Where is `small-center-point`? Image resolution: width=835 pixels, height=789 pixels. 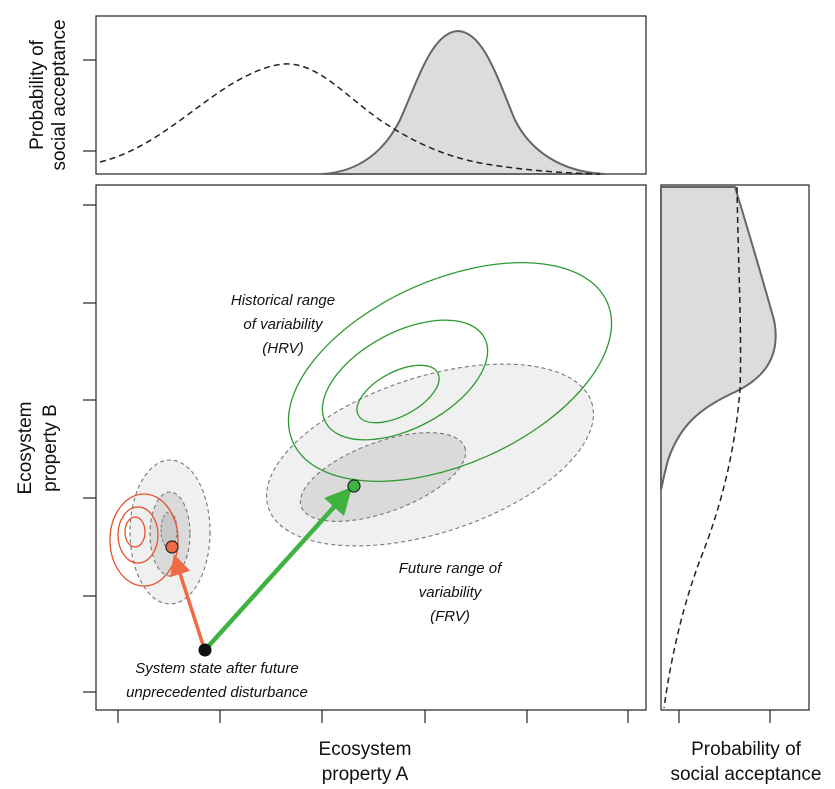
small-center-point is located at coordinates (172, 547).